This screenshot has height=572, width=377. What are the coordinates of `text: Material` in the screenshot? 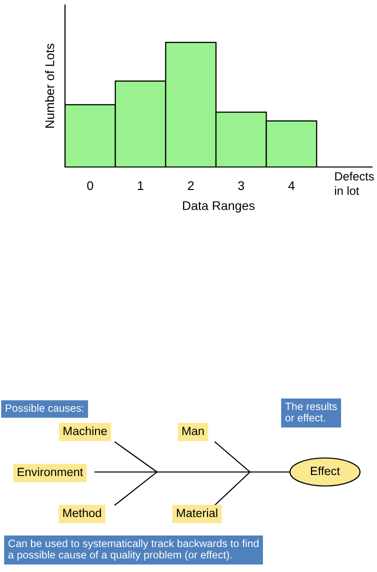 It's located at (197, 513).